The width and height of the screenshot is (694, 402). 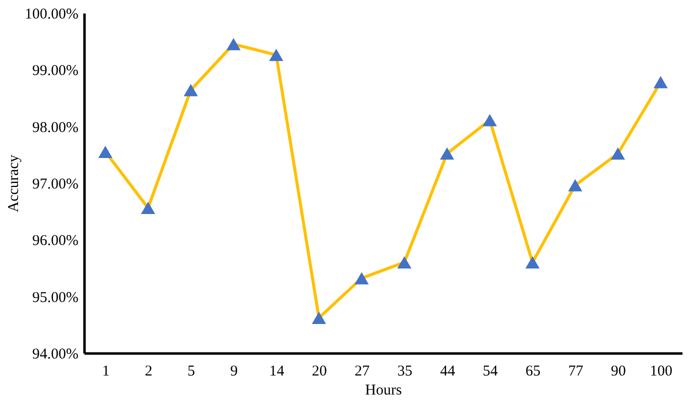 I want to click on x-tick-label: 35, so click(x=404, y=372).